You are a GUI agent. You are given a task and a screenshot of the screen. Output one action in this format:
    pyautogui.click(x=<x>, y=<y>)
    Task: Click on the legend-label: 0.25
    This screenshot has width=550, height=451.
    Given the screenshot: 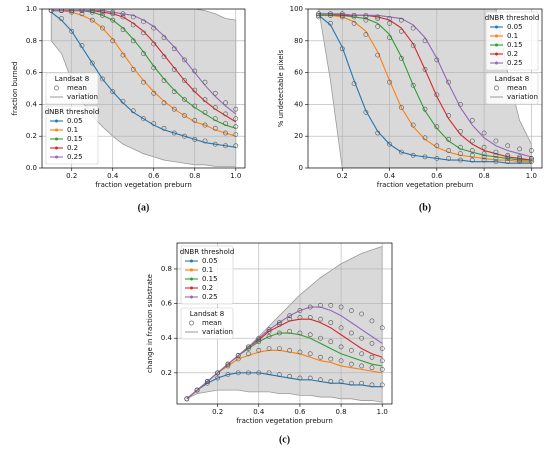 What is the action you would take?
    pyautogui.click(x=75, y=157)
    